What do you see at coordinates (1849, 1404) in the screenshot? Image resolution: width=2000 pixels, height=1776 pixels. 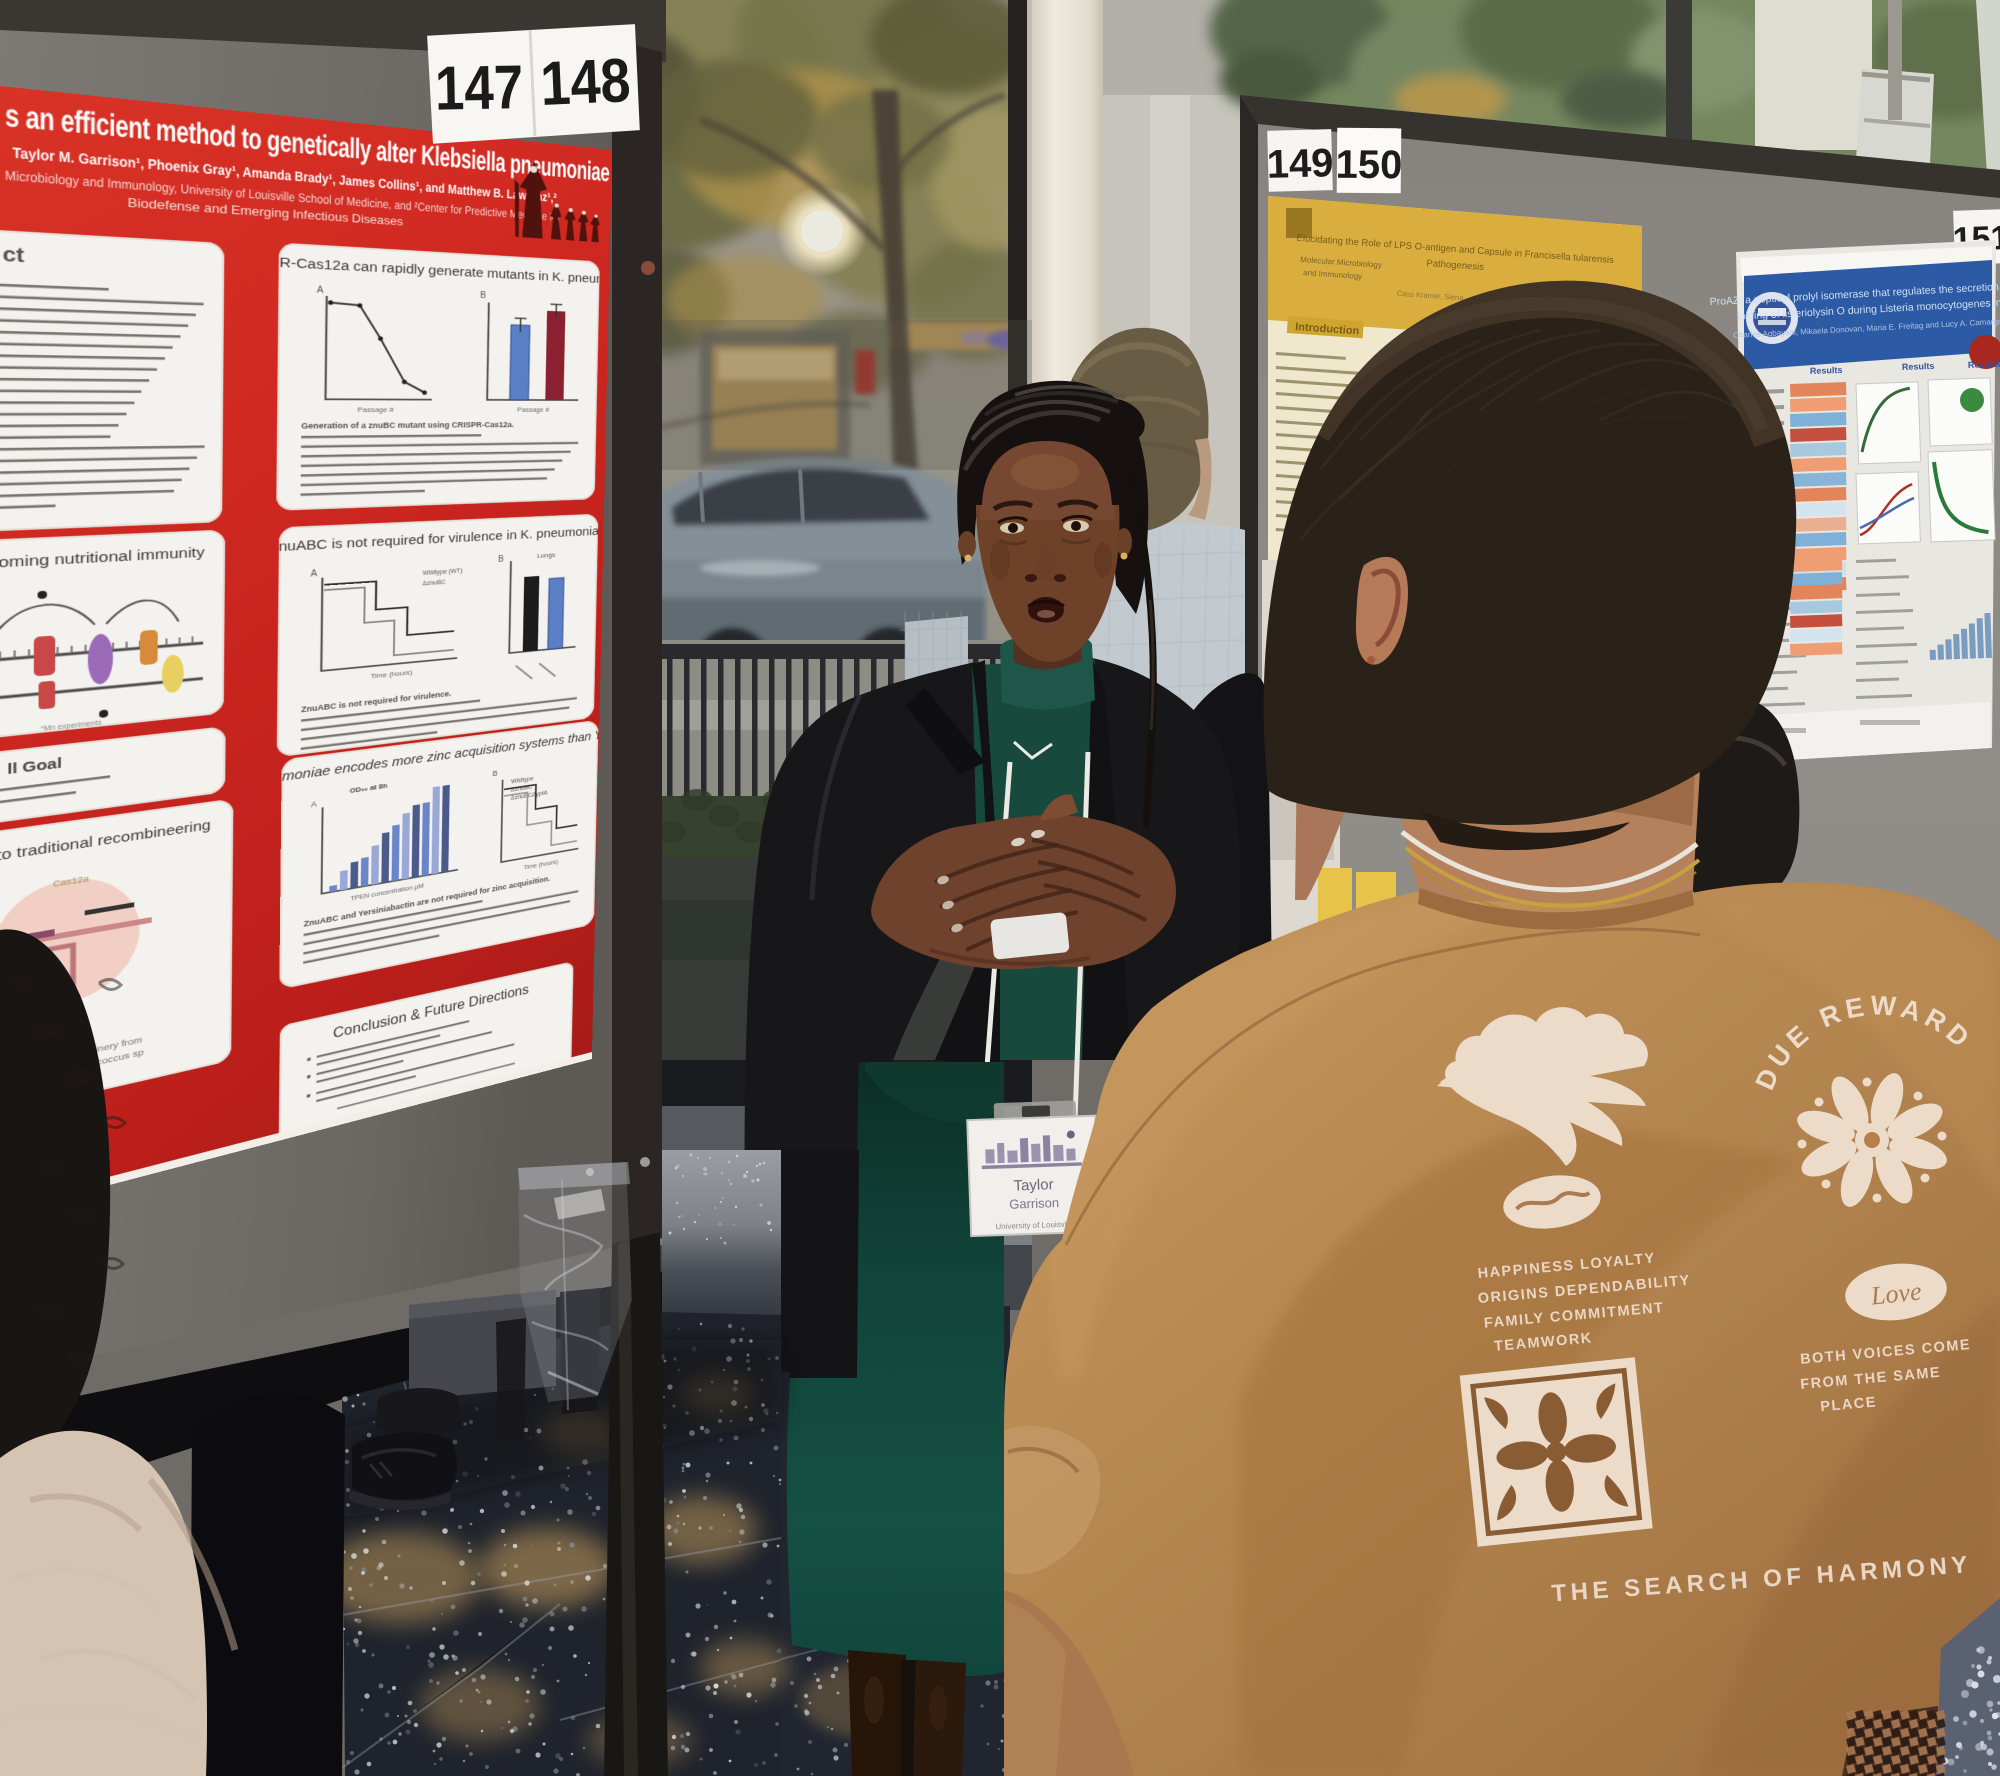 I see `svg-text: PLACE` at bounding box center [1849, 1404].